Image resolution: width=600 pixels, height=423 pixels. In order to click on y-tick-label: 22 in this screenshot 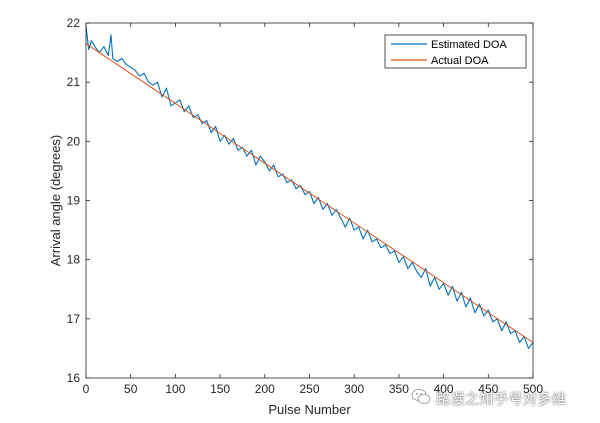, I will do `click(74, 23)`.